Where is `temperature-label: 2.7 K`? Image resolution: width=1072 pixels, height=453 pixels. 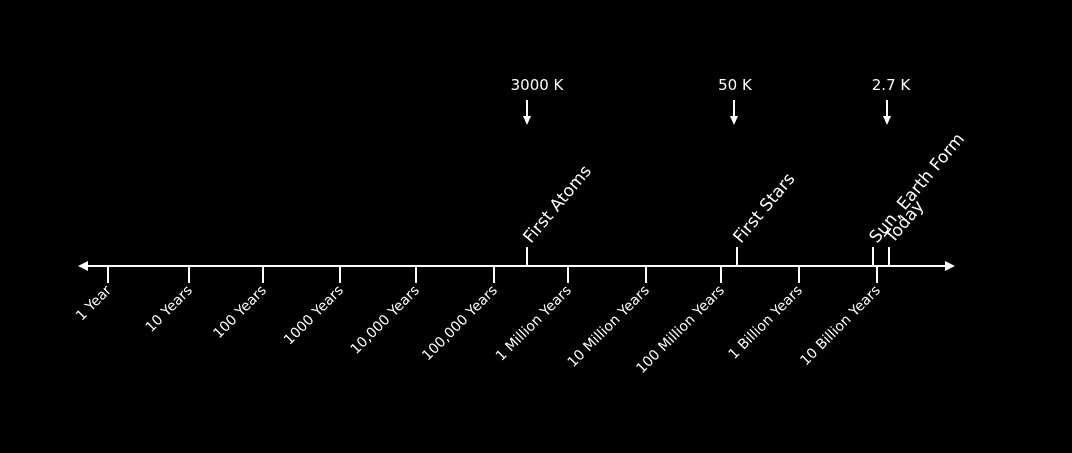
temperature-label: 2.7 K is located at coordinates (892, 85).